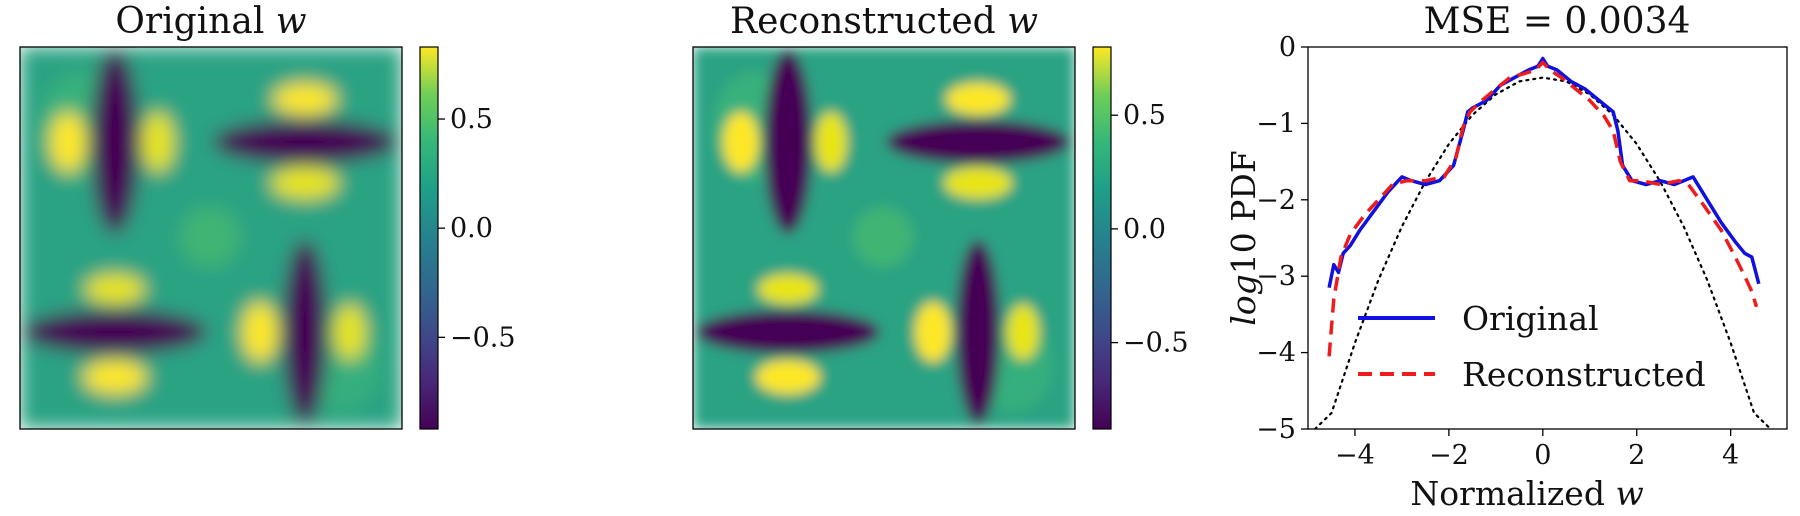 The height and width of the screenshot is (516, 1800). Describe the element at coordinates (1584, 374) in the screenshot. I see `legend-label-reconstructed: Reconstructed` at that location.